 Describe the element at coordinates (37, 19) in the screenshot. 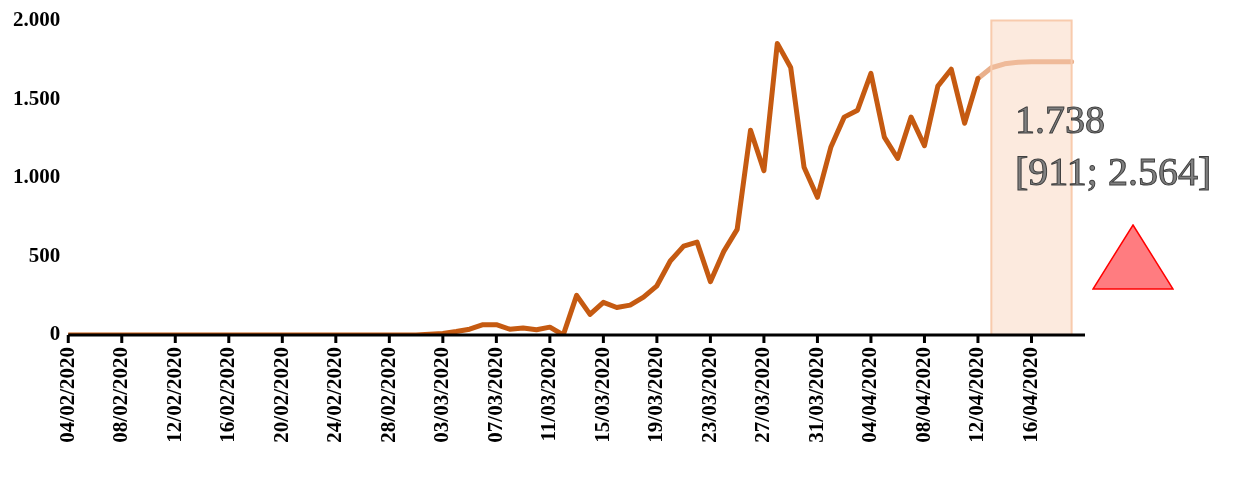

I see `y-tick-label: 2.000` at that location.